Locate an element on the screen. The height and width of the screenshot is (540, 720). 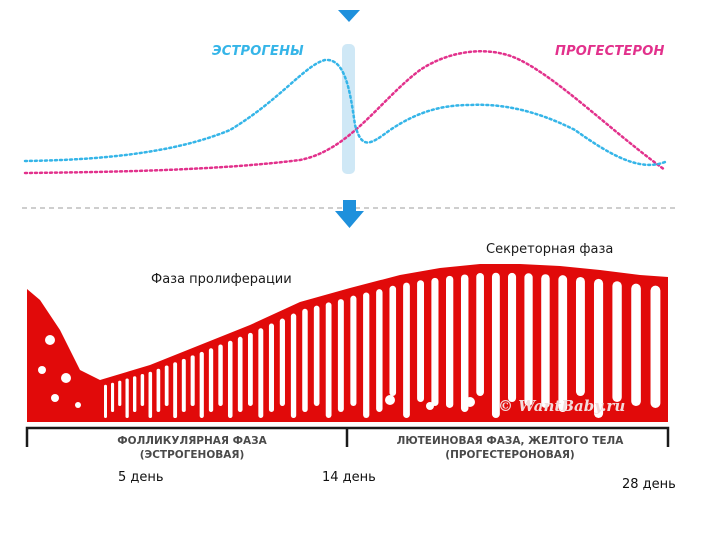
proliferation-spots is located at coordinates (255, 346).